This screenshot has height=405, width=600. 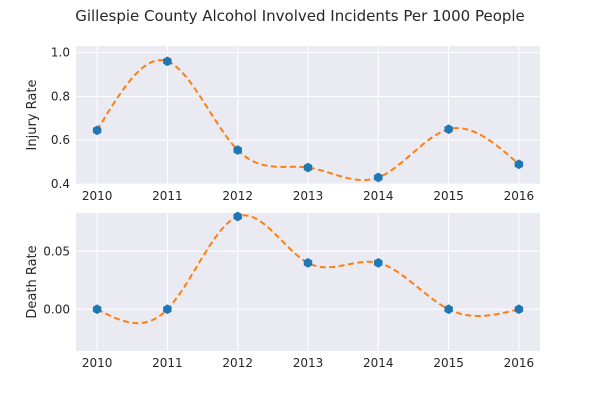 What do you see at coordinates (448, 196) in the screenshot?
I see `injury-rate-xtick-label: 2015` at bounding box center [448, 196].